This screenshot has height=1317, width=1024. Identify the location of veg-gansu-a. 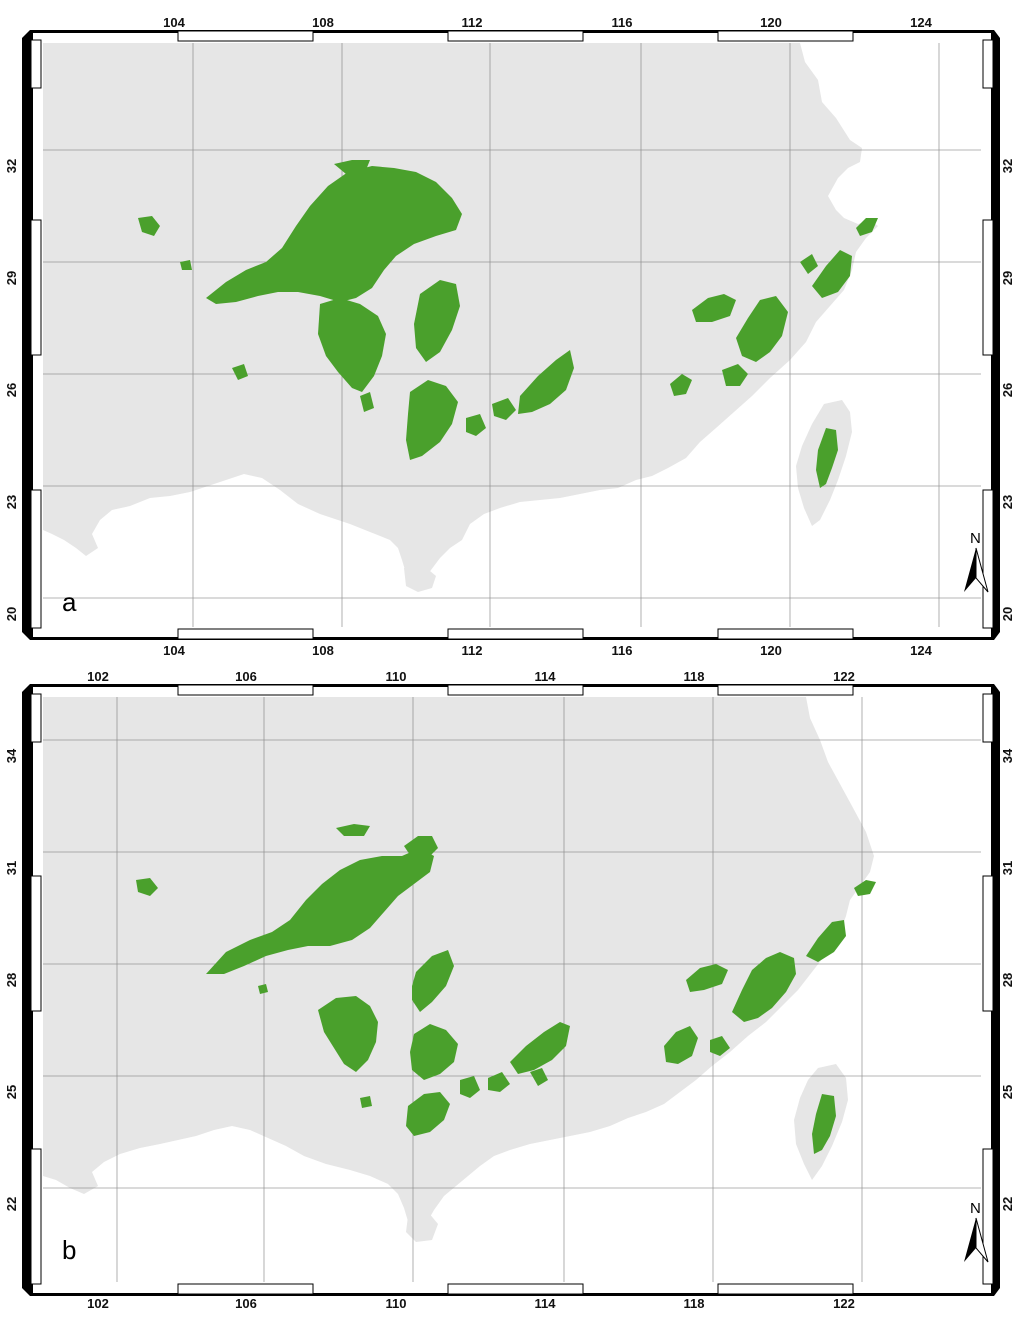
(352, 167).